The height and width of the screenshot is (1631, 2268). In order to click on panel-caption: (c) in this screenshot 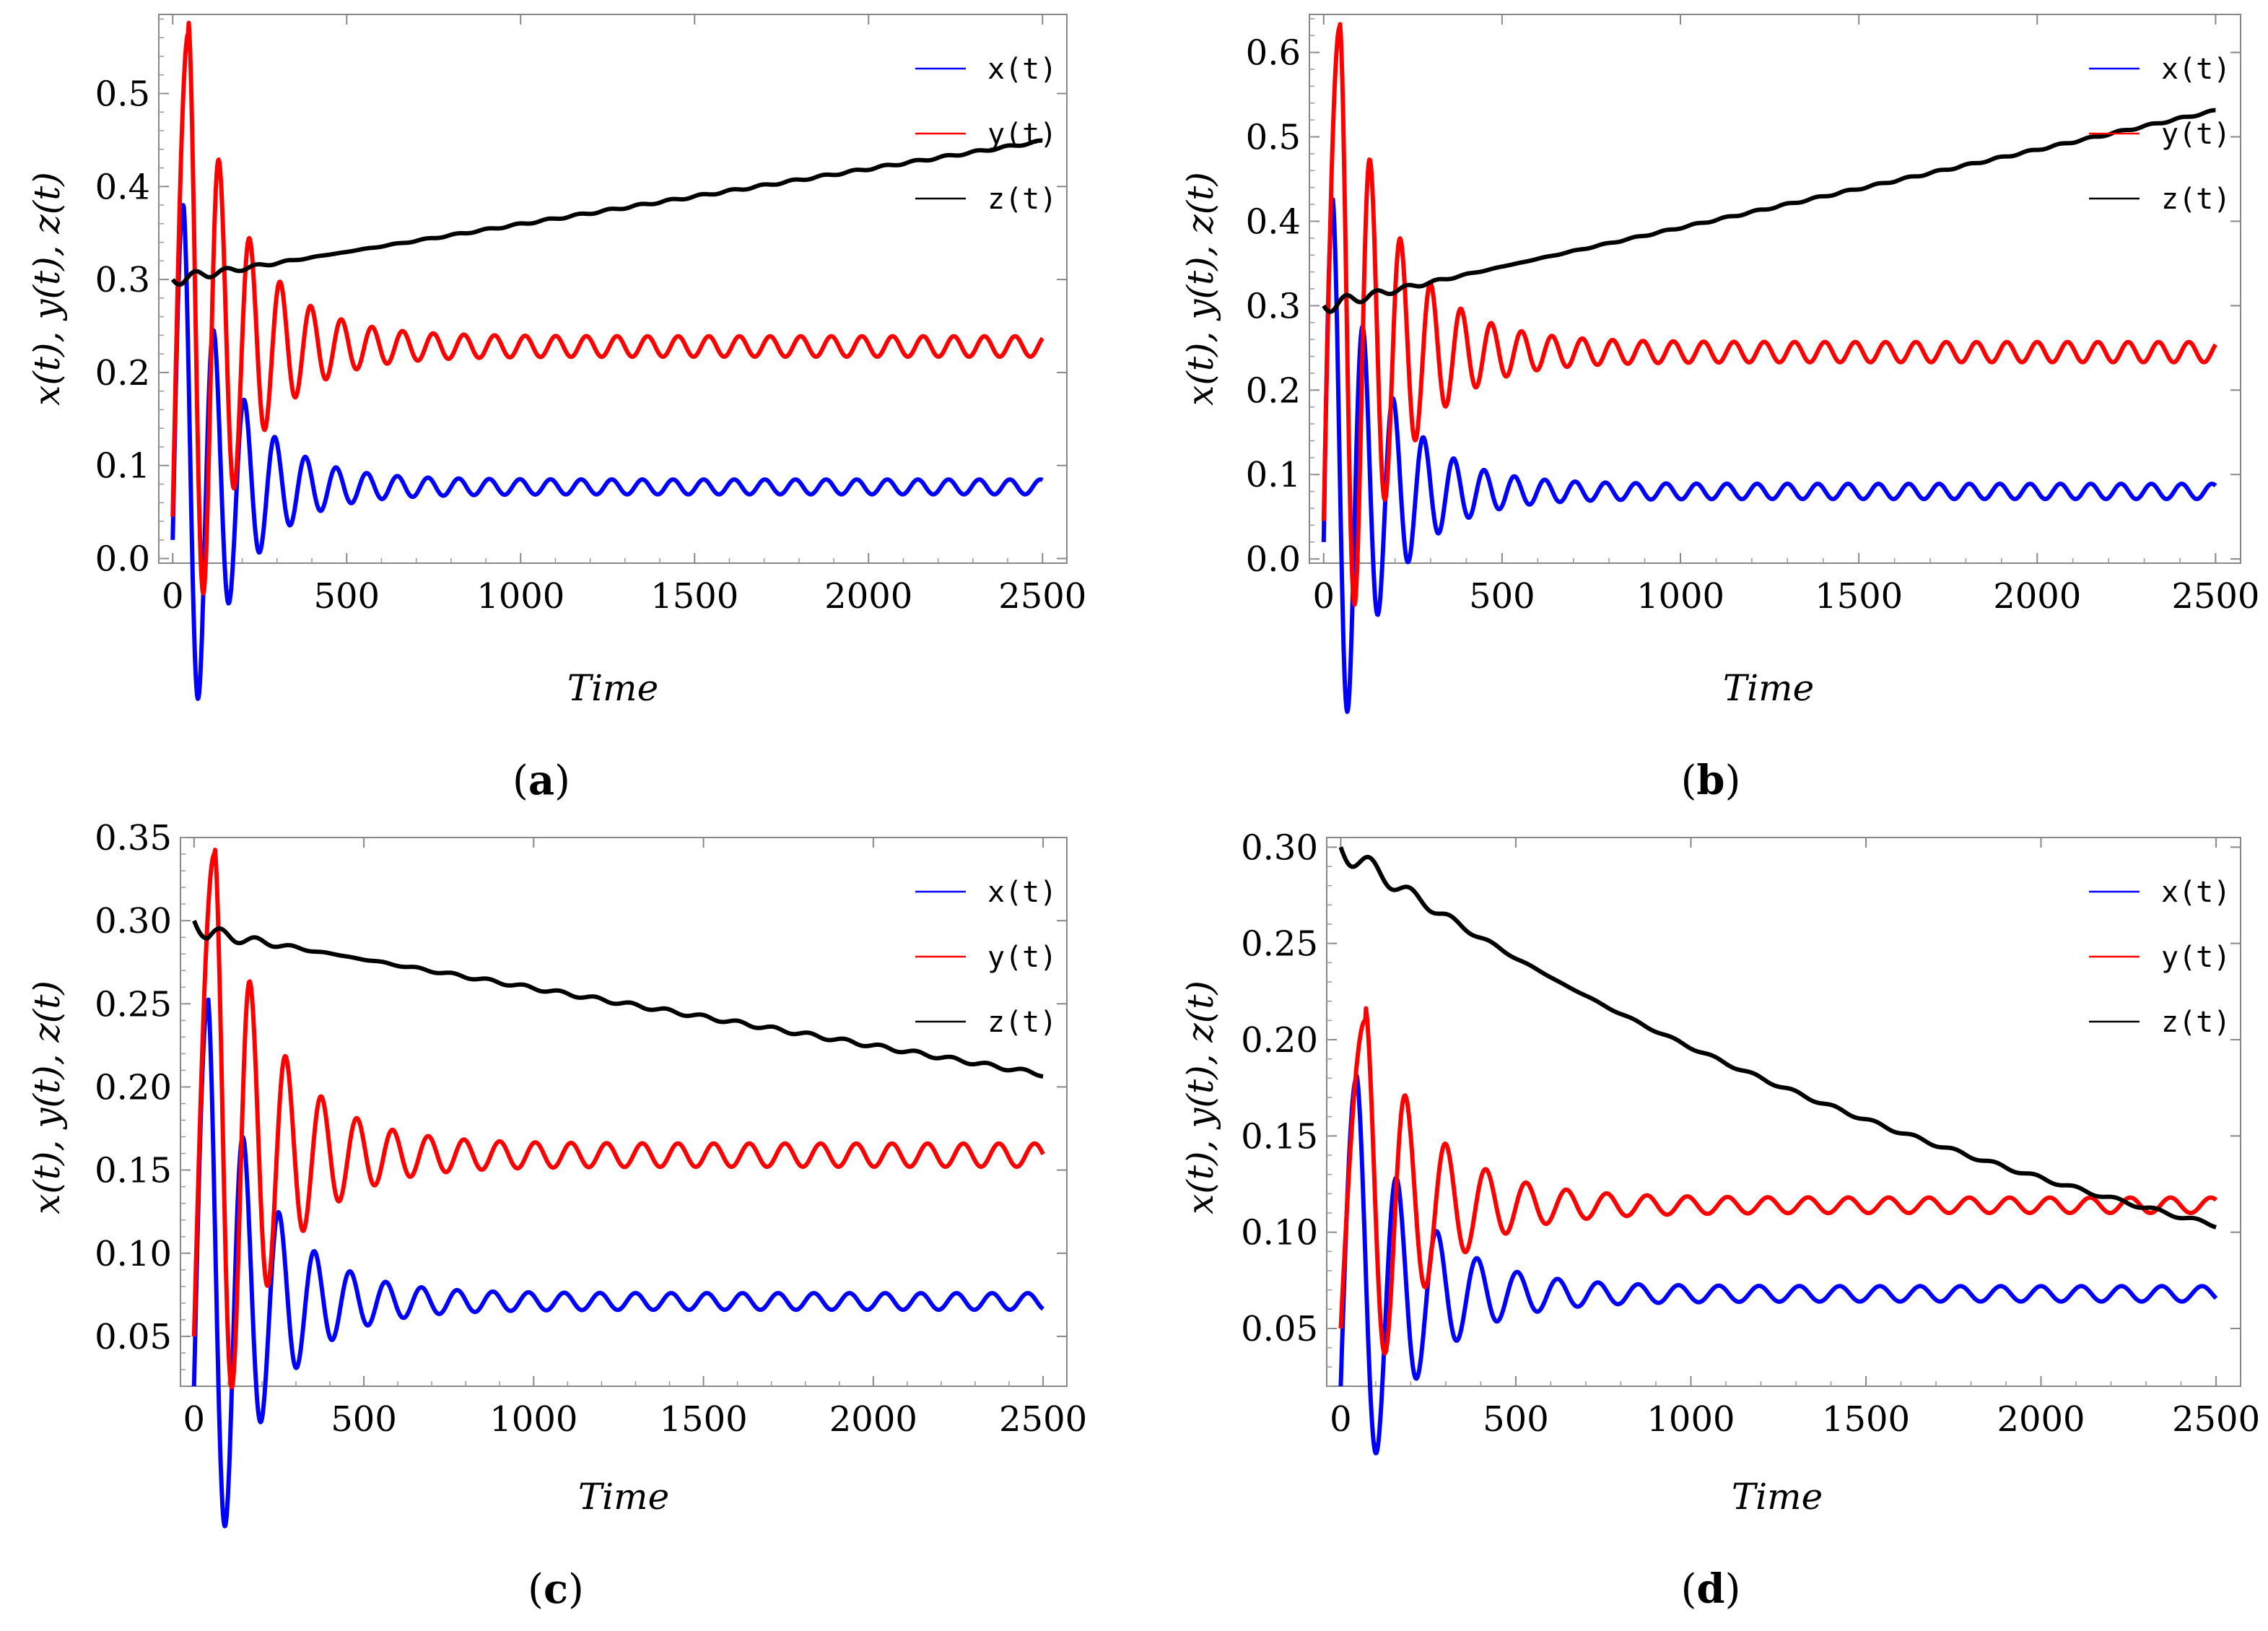, I will do `click(556, 1589)`.